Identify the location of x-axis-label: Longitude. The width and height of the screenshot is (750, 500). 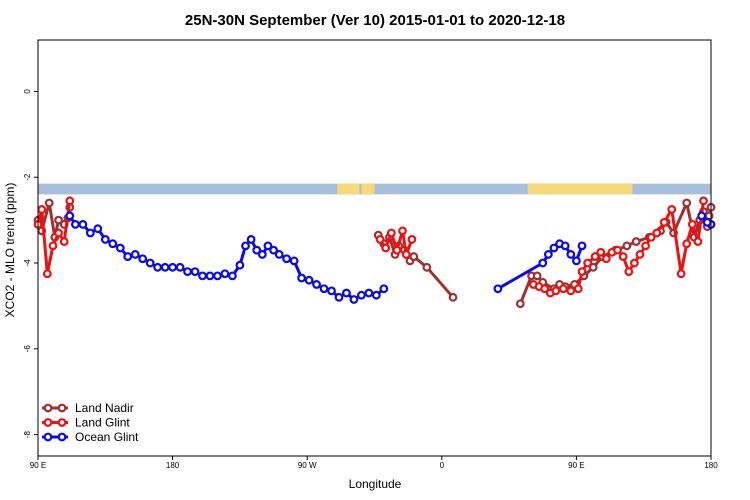
(375, 484).